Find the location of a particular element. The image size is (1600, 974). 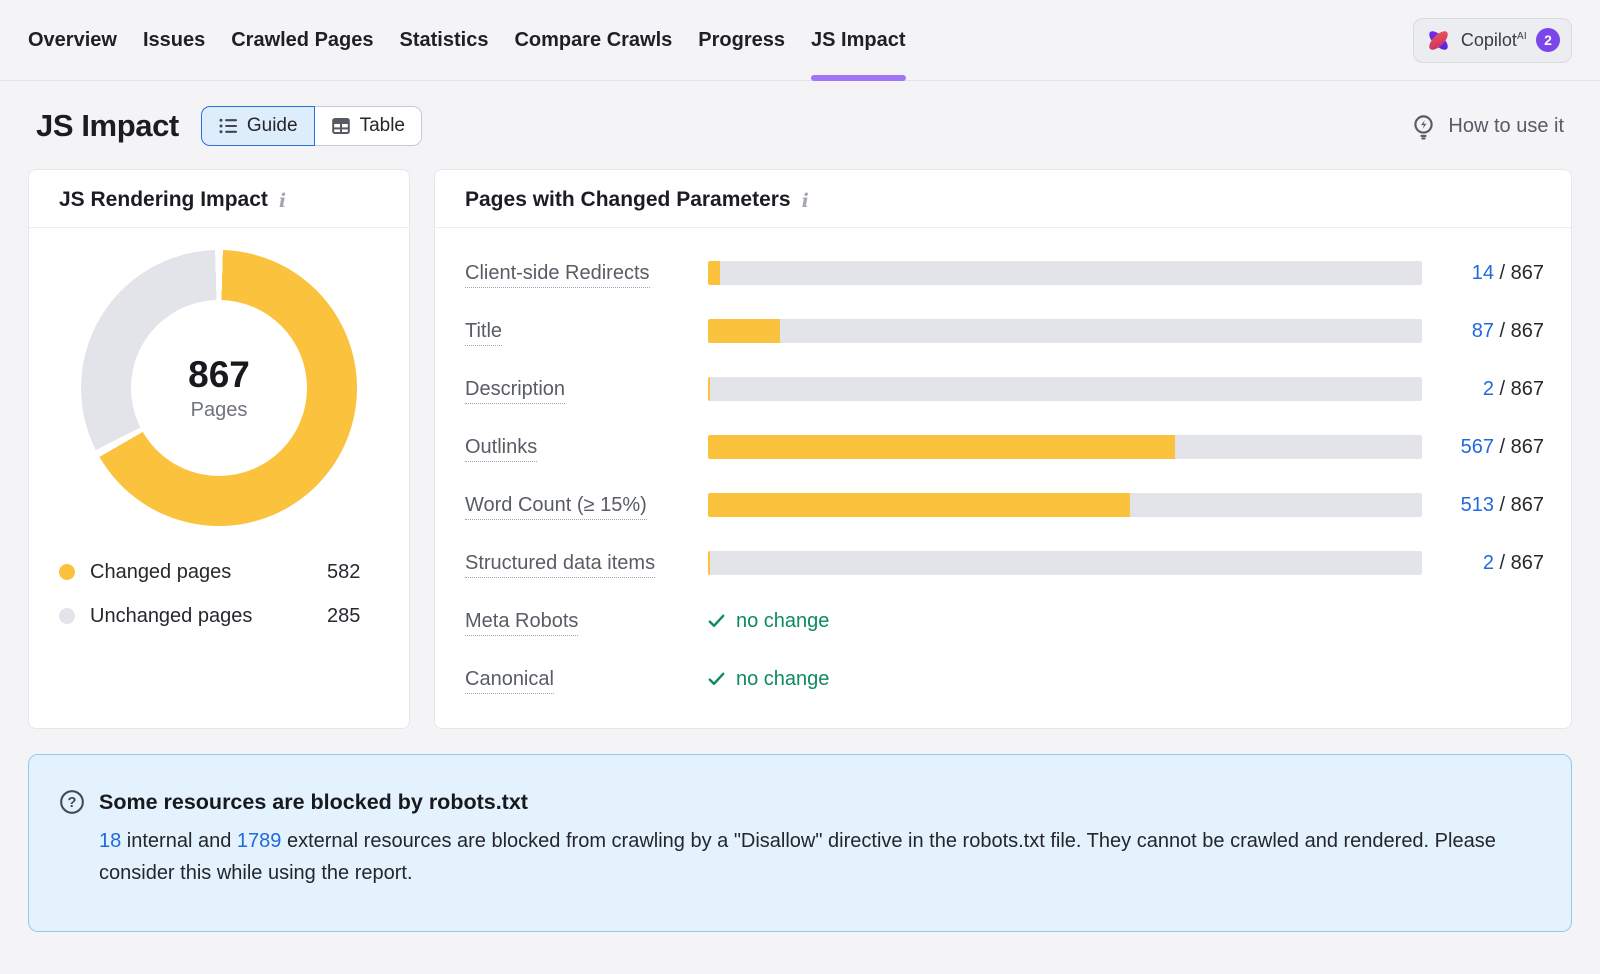

legend-item-changed-pages: Changed pages 582 is located at coordinates (219, 572).